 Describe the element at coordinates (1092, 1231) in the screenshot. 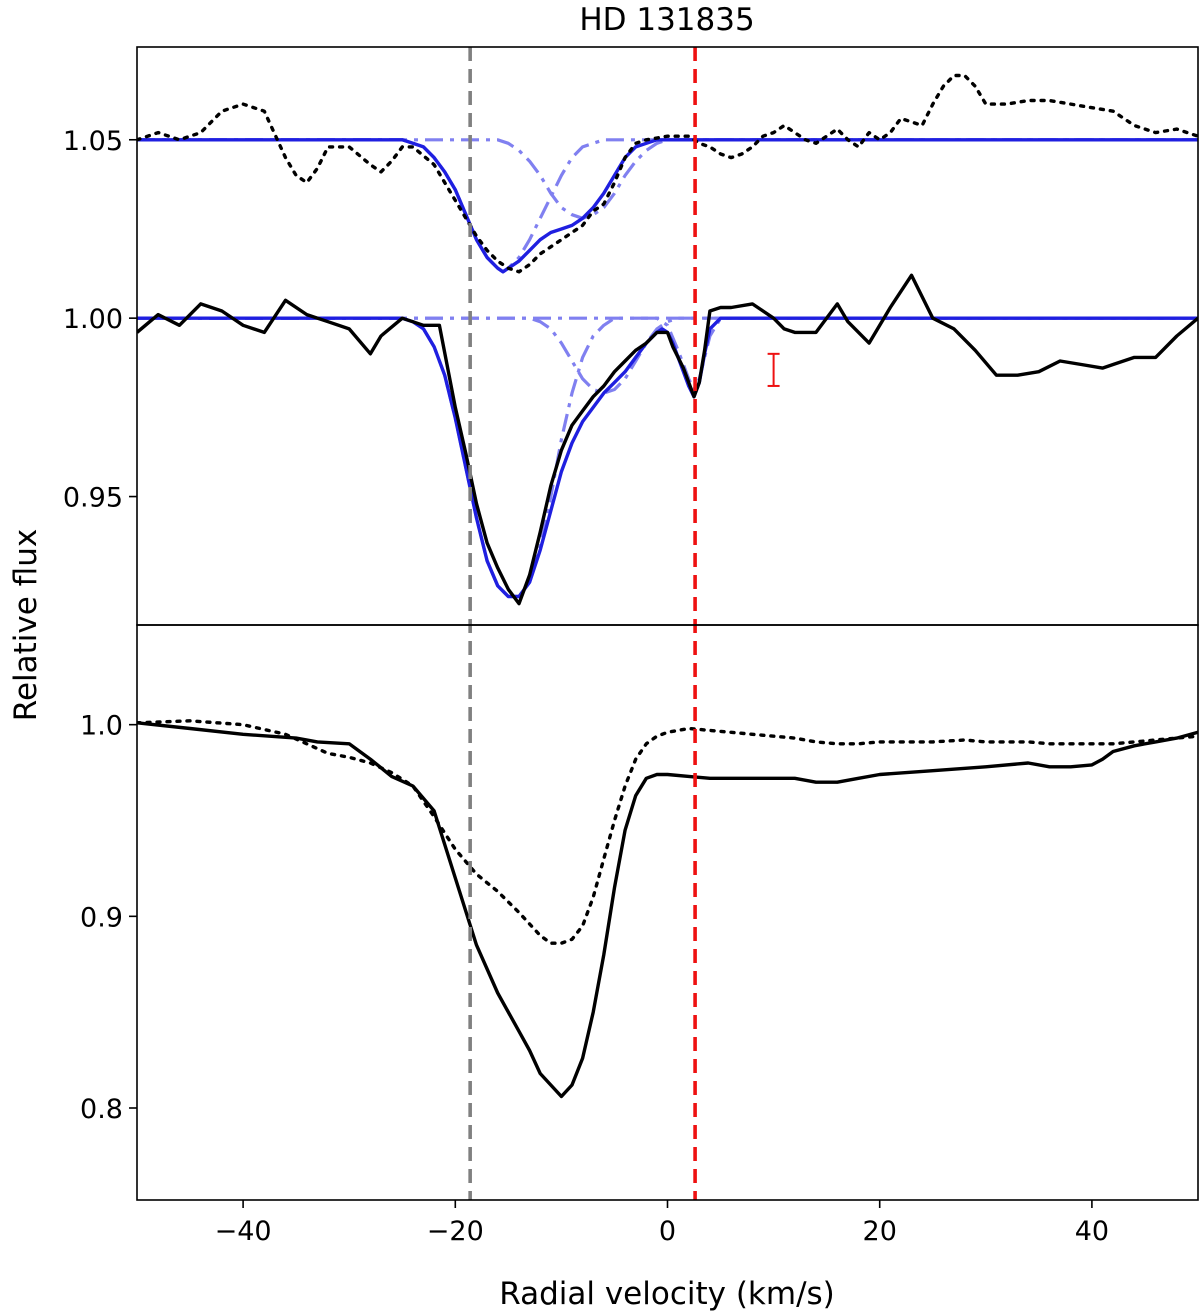

I see `x-tick-label: 40` at that location.